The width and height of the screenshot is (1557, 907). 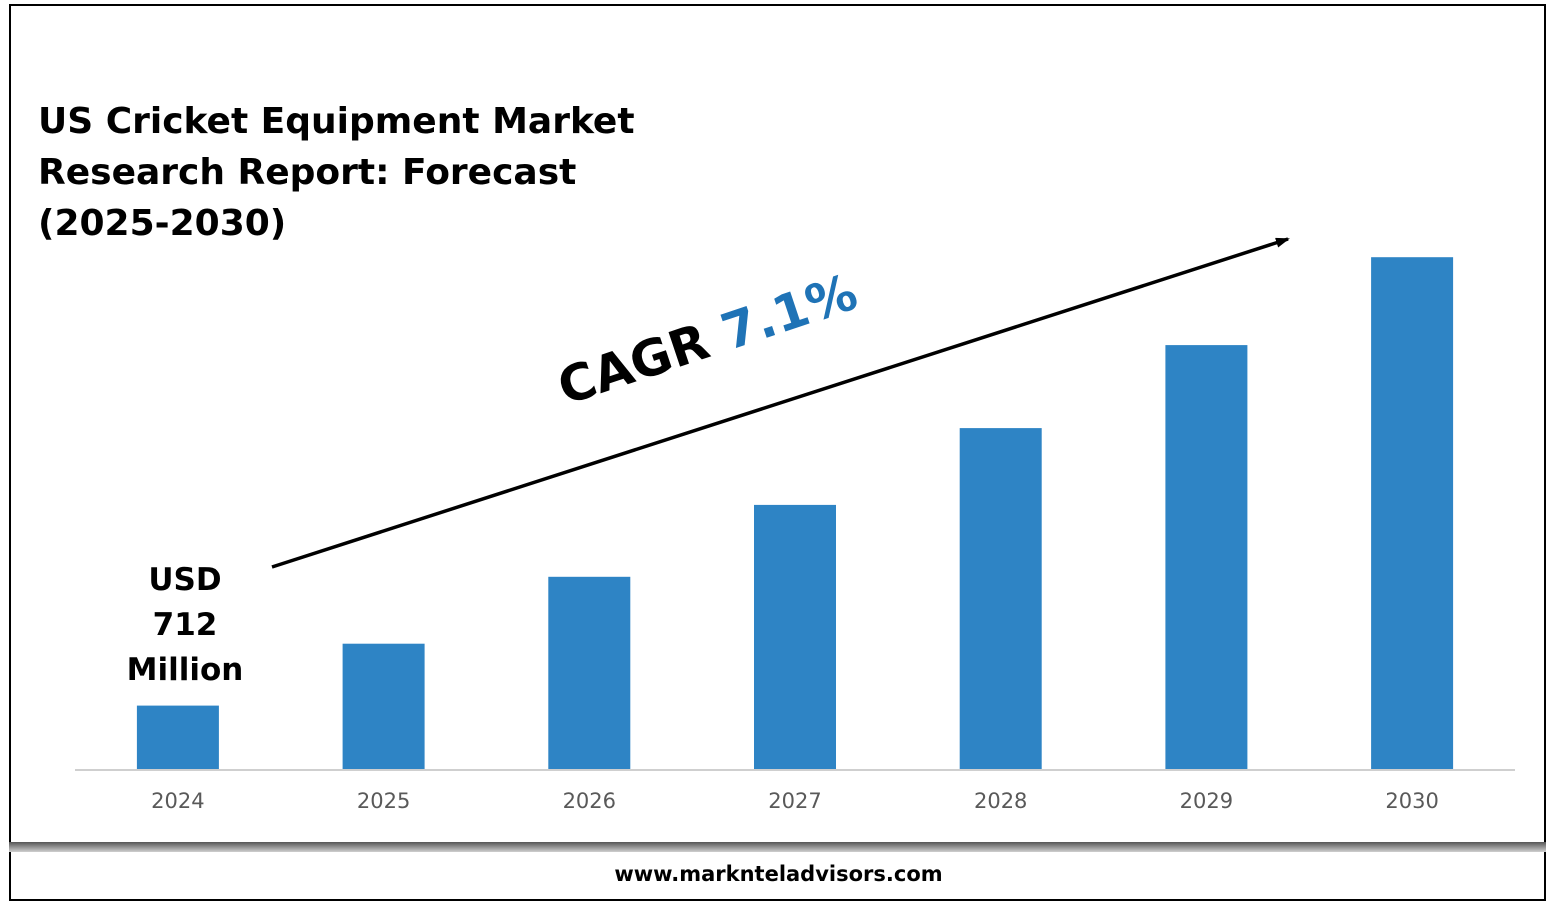 What do you see at coordinates (777, 847) in the screenshot?
I see `footer-divider` at bounding box center [777, 847].